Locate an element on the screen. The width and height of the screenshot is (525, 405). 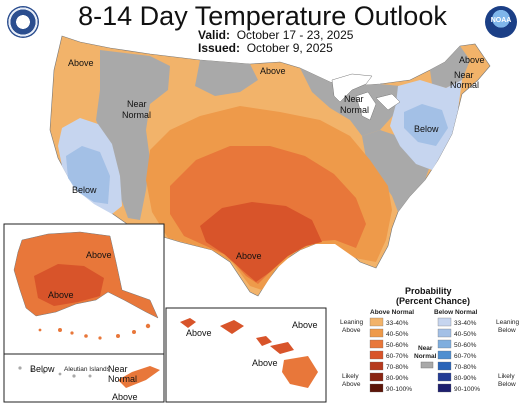
label-aleutian-above: Above is located at coordinates (125, 397).